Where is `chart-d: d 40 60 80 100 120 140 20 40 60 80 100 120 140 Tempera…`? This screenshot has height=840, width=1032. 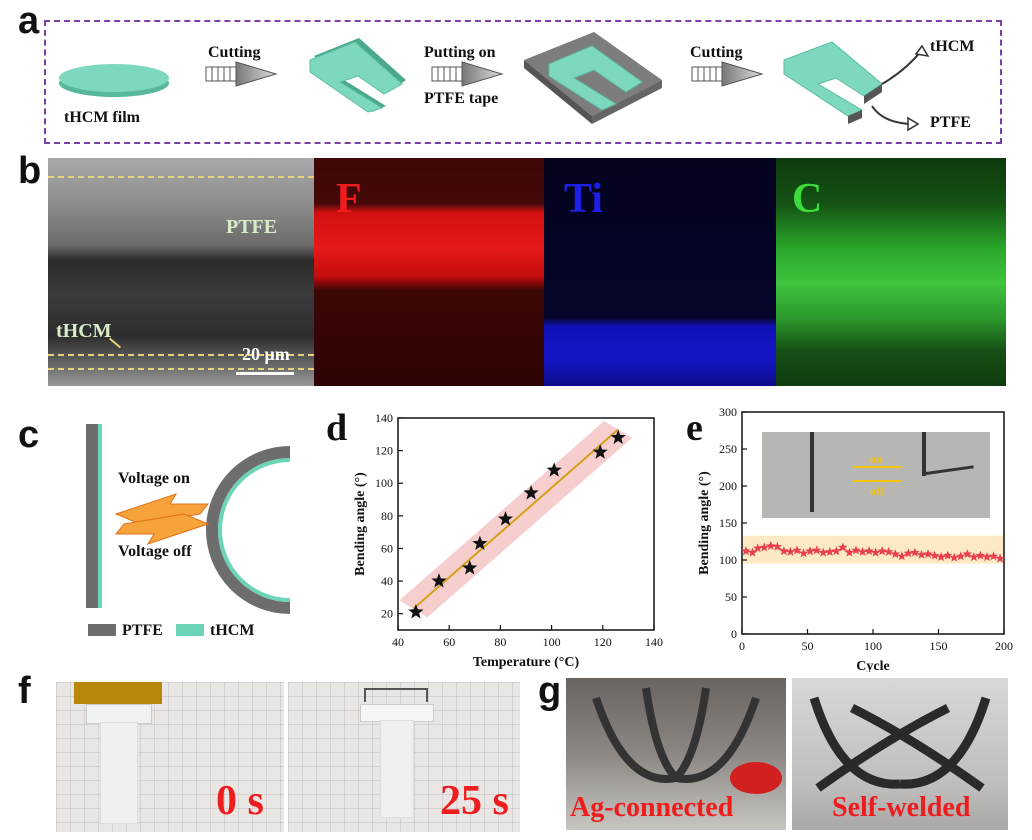
chart-d: d 40 60 80 100 120 140 20 40 60 80 100 120 140 Tempera… is located at coordinates (494, 538).